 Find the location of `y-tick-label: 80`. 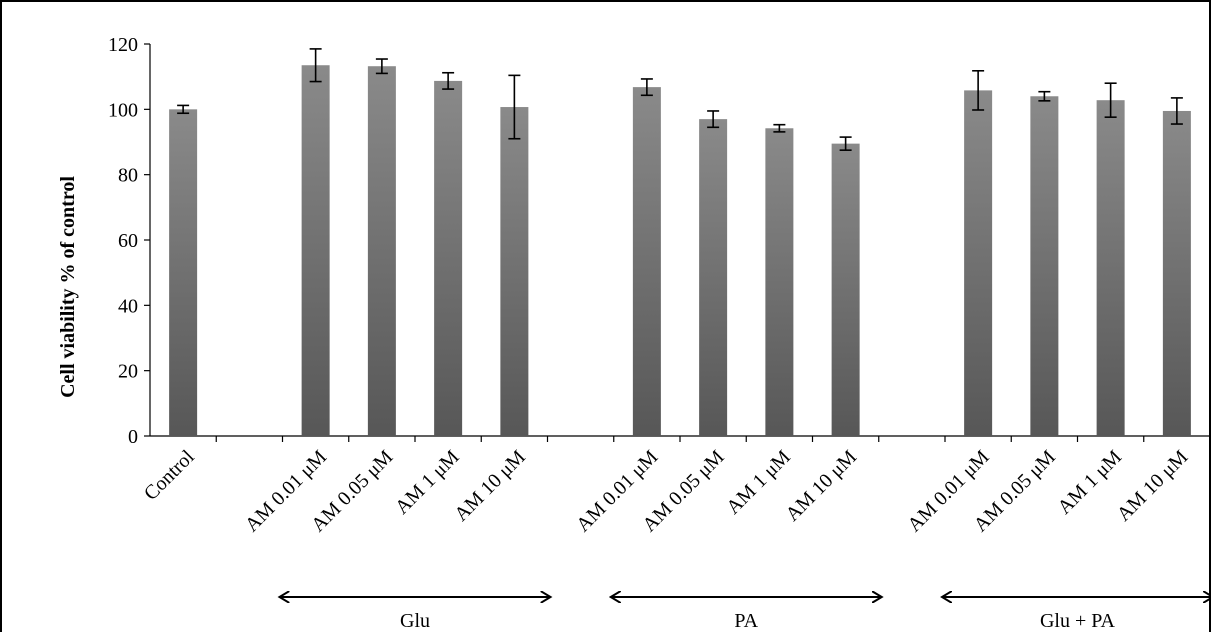

y-tick-label: 80 is located at coordinates (128, 176).